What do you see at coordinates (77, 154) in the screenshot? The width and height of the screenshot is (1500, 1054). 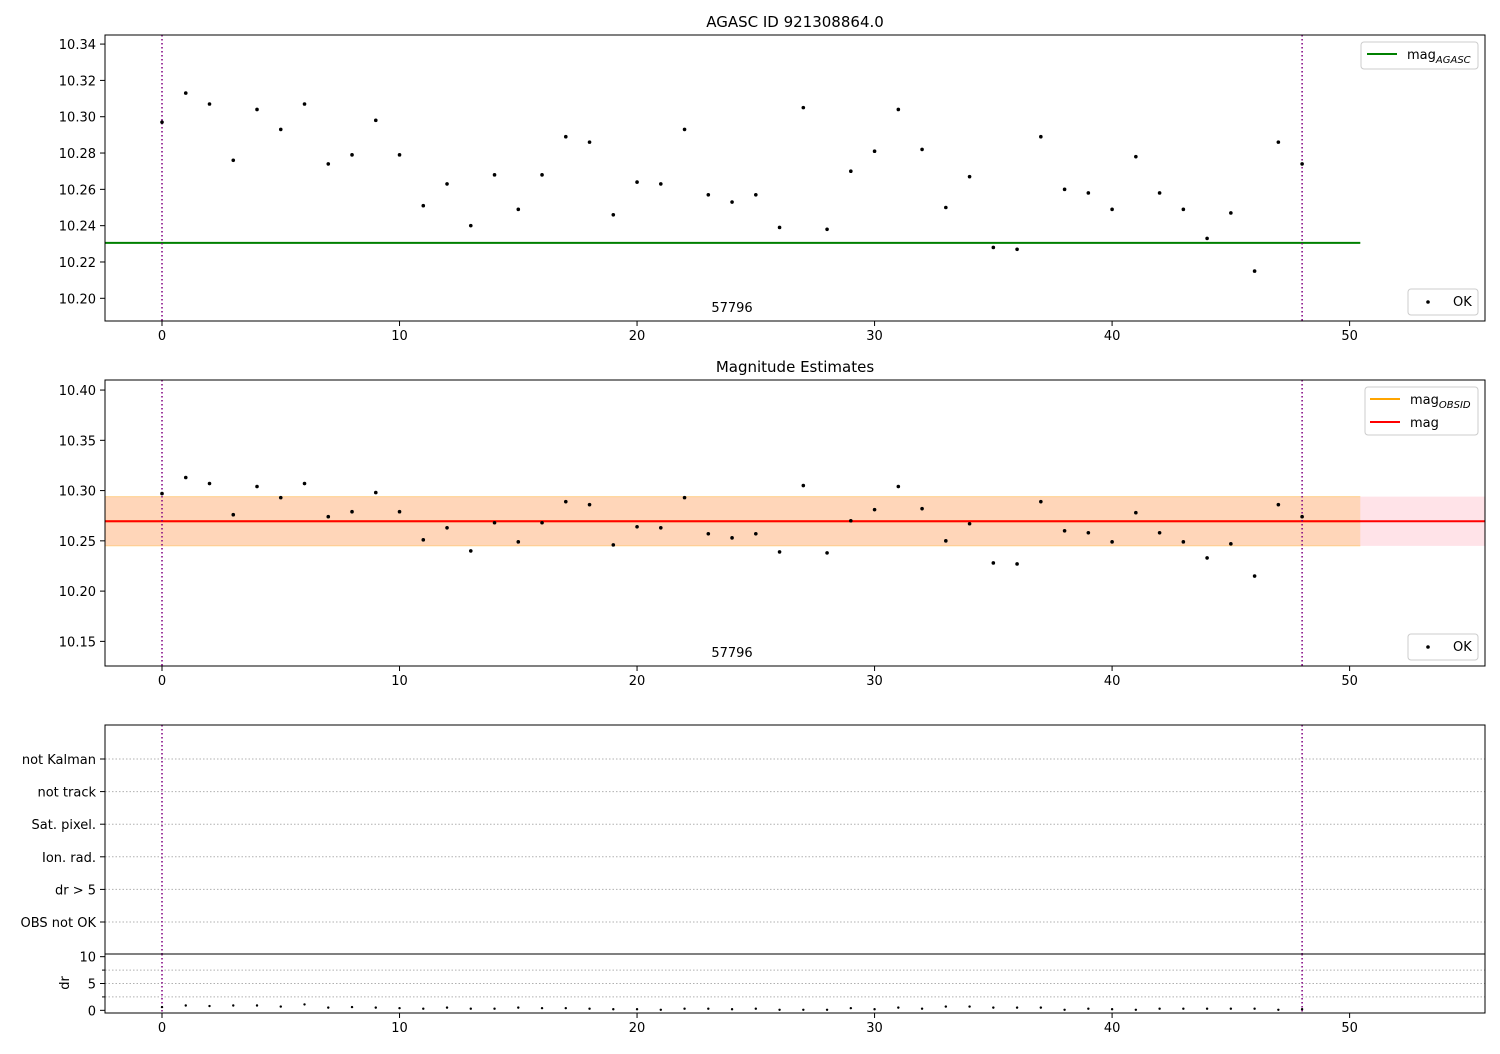 I see `y-tick-label: 10.28` at bounding box center [77, 154].